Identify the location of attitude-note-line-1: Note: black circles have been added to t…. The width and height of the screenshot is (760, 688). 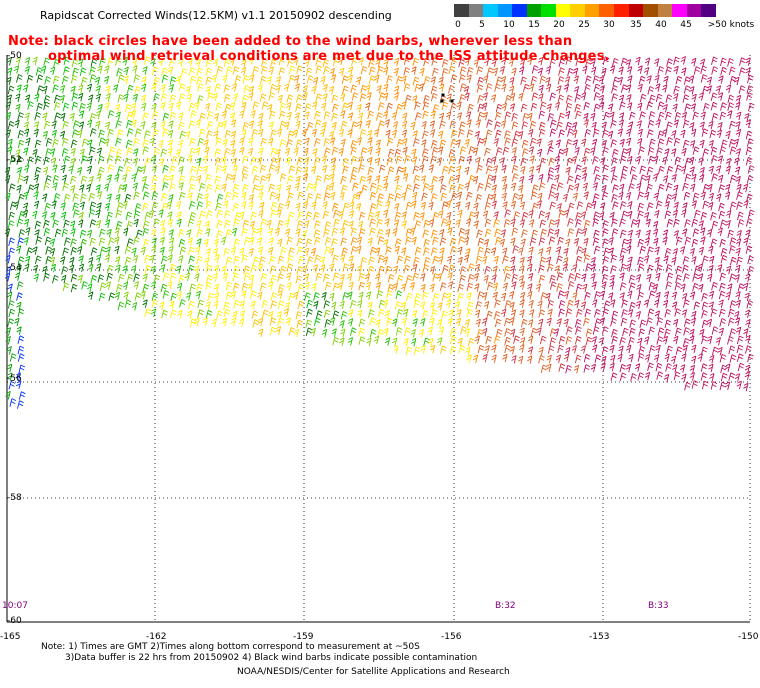
(290, 41).